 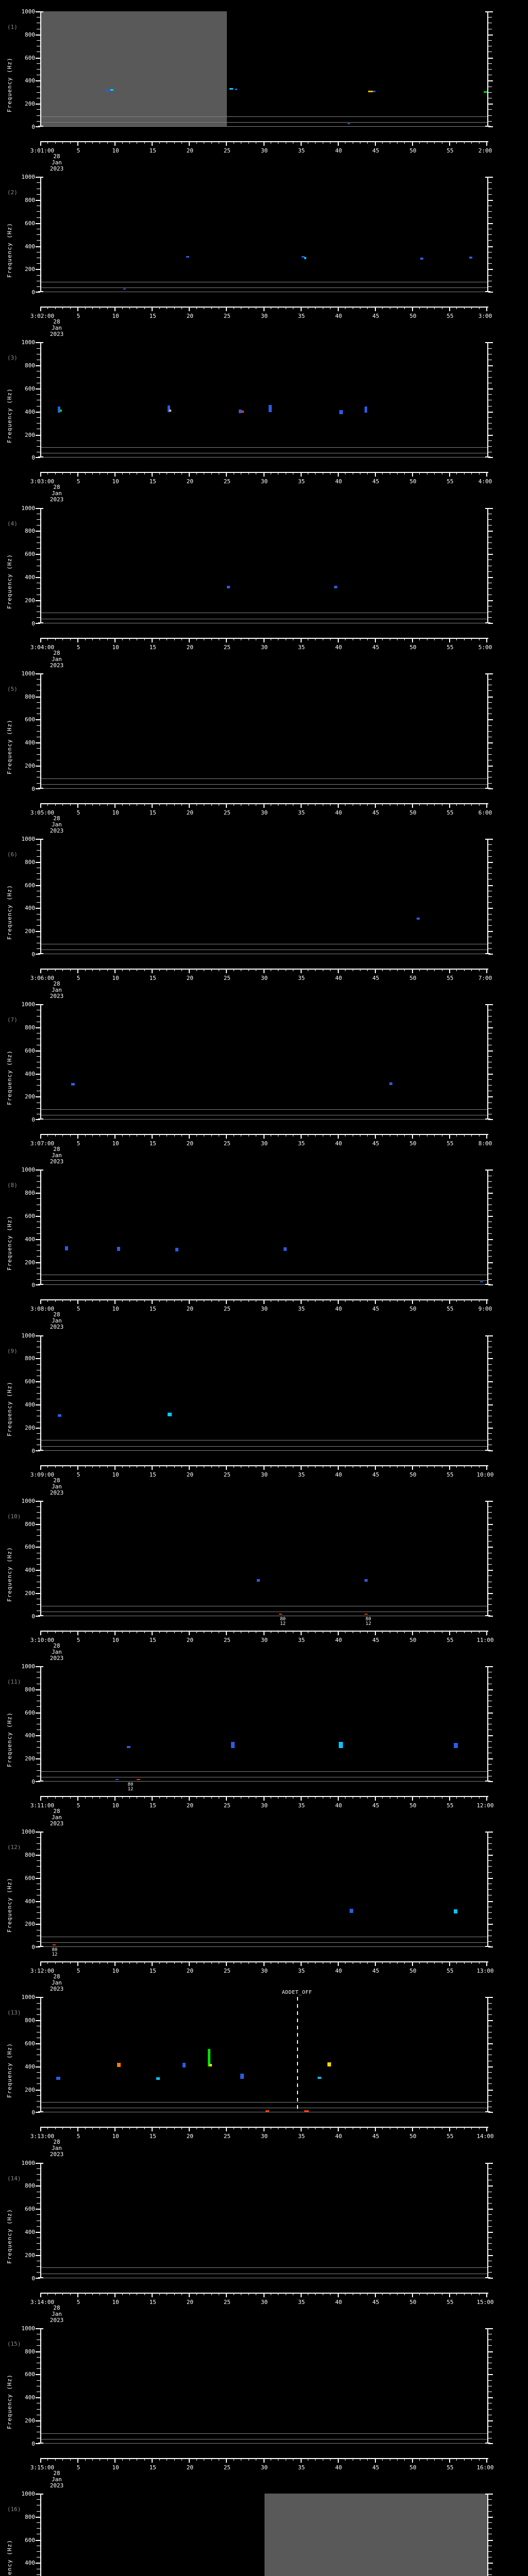 What do you see at coordinates (376, 150) in the screenshot?
I see `time-tick-label: 45` at bounding box center [376, 150].